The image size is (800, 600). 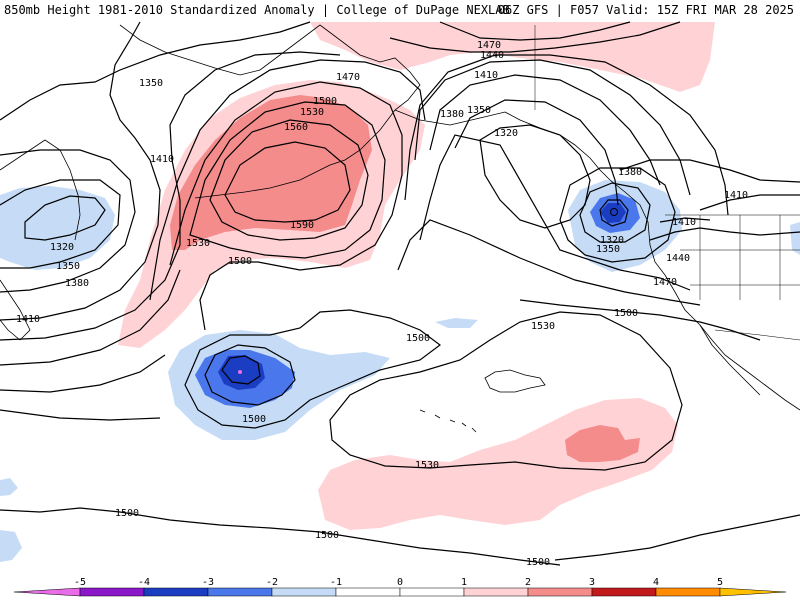 What do you see at coordinates (262, 181) in the screenshot?
I see `coast-aleutians` at bounding box center [262, 181].